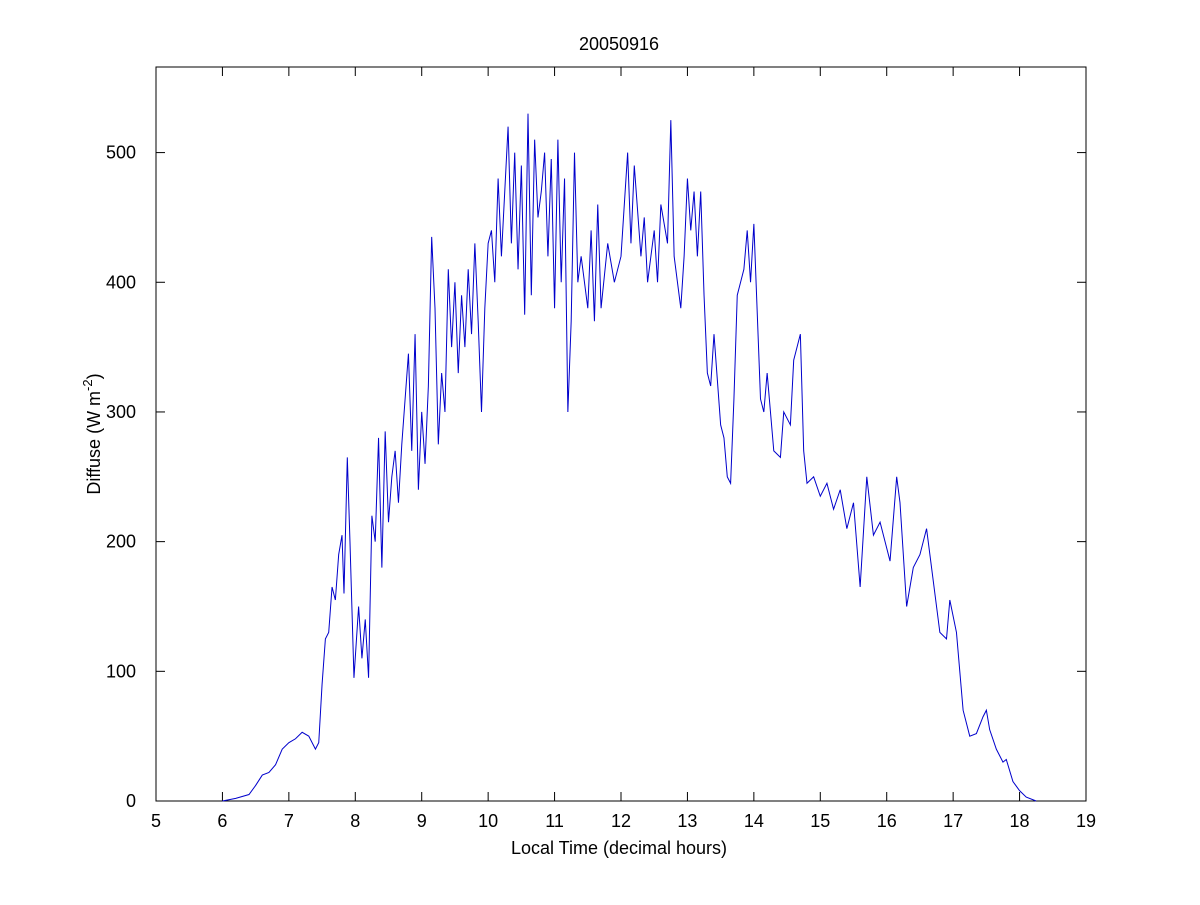  I want to click on y-tick-label: 500, so click(121, 153).